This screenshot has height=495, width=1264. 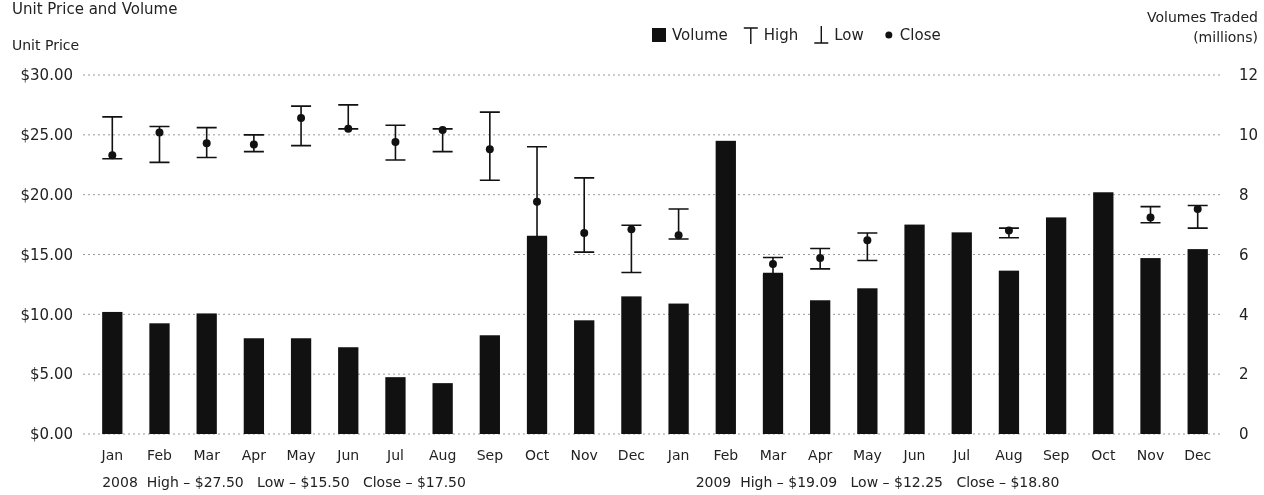 I want to click on y2-tick-label: 4, so click(x=1244, y=314).